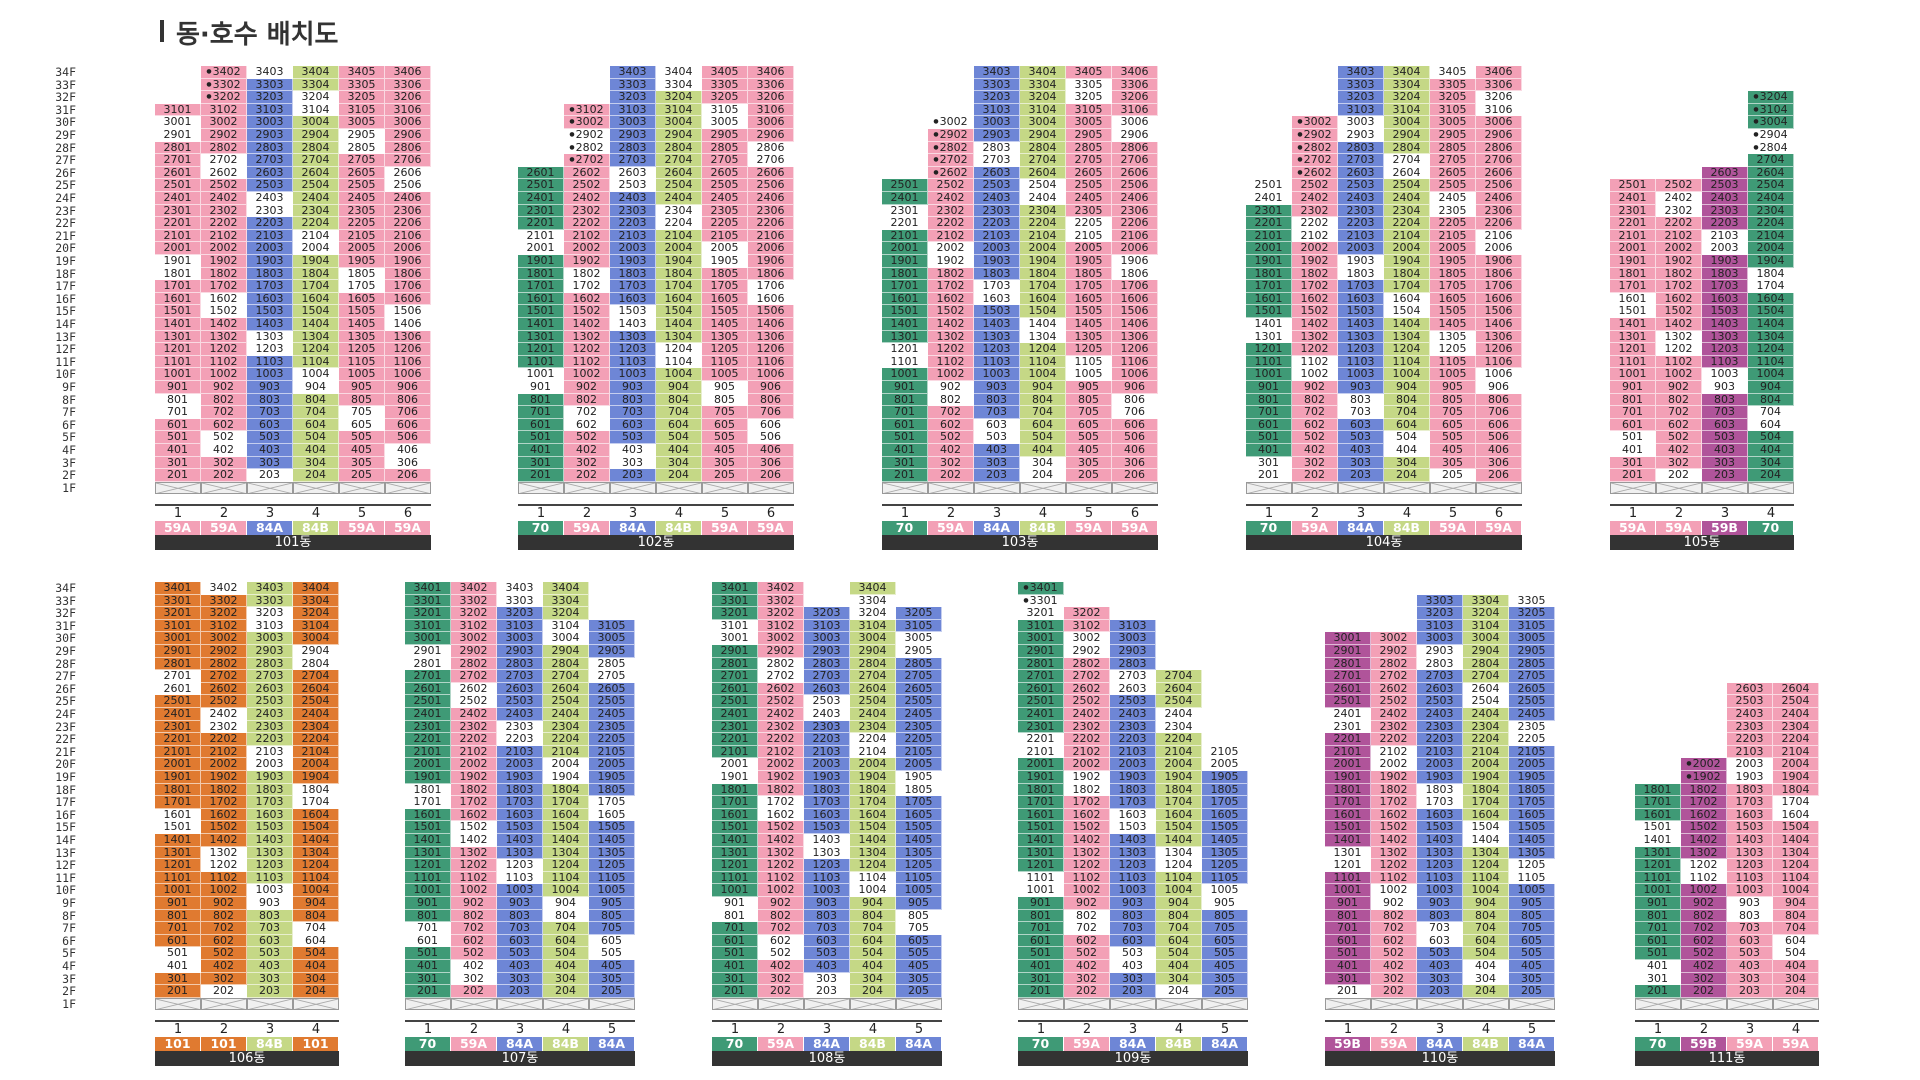 This screenshot has width=1920, height=1080. What do you see at coordinates (1453, 337) in the screenshot?
I see `unit-cell: 1305` at bounding box center [1453, 337].